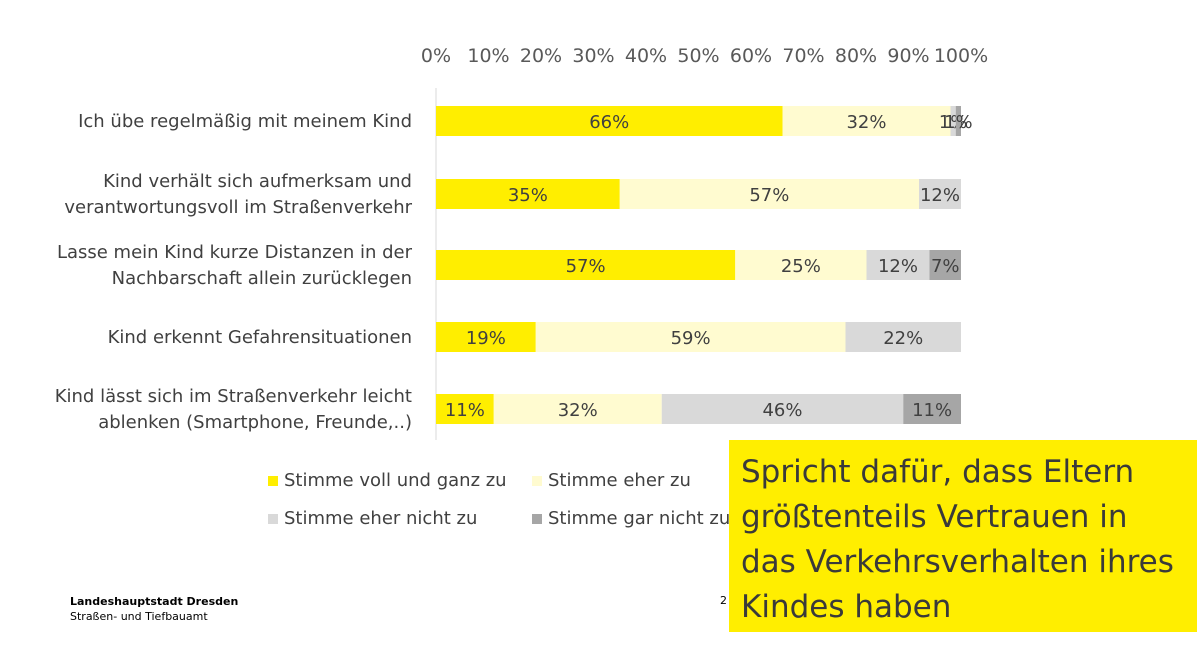 The width and height of the screenshot is (1200, 650). I want to click on x-tick-label: 20%, so click(541, 56).